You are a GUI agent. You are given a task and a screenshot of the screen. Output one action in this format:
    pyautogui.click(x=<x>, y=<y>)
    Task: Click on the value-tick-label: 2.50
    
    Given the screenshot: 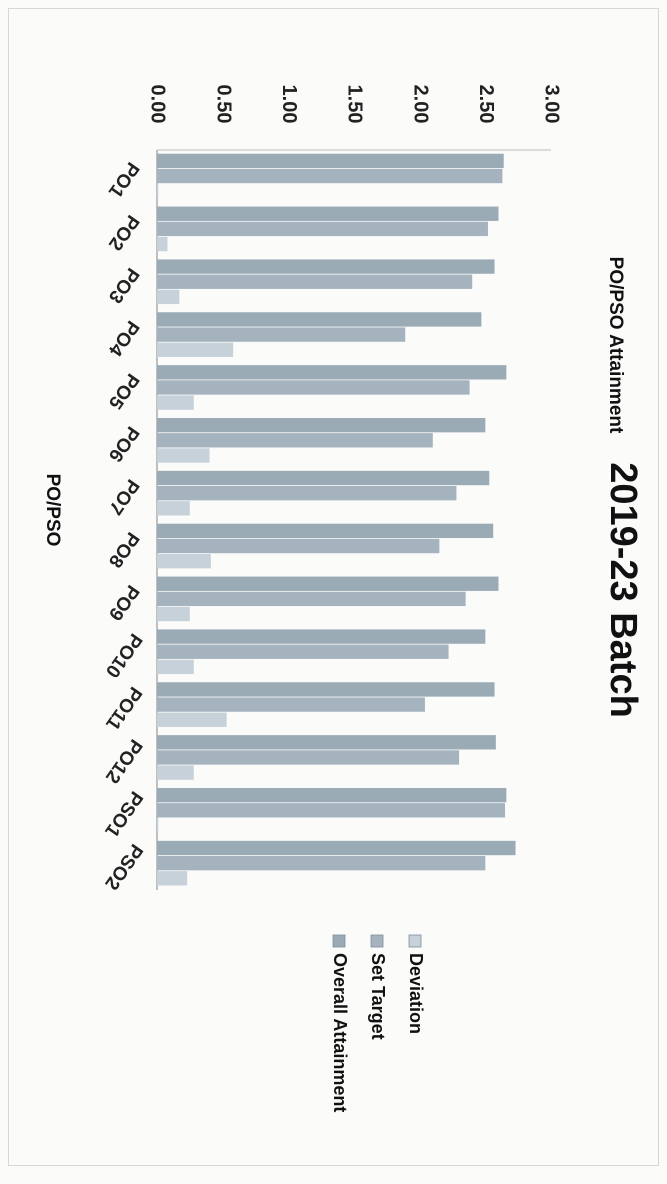 What is the action you would take?
    pyautogui.click(x=486, y=104)
    